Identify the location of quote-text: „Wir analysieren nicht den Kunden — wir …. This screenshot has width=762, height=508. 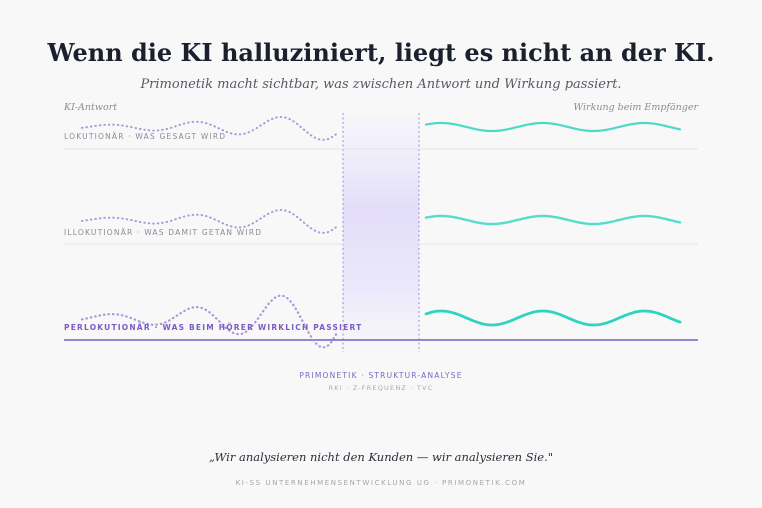
(381, 457).